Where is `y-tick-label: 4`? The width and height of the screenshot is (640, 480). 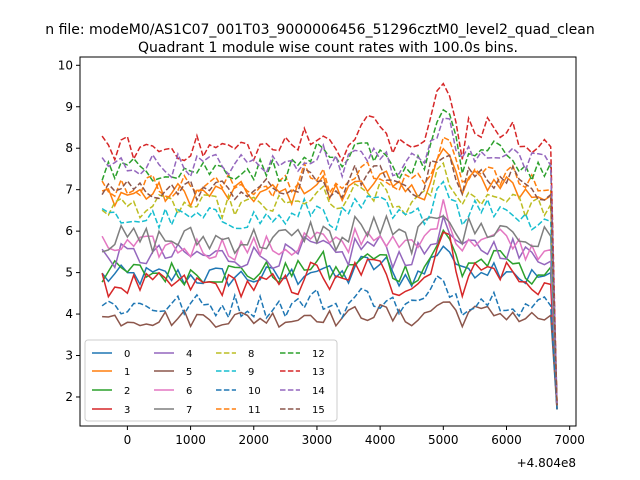
y-tick-label: 4 is located at coordinates (69, 314).